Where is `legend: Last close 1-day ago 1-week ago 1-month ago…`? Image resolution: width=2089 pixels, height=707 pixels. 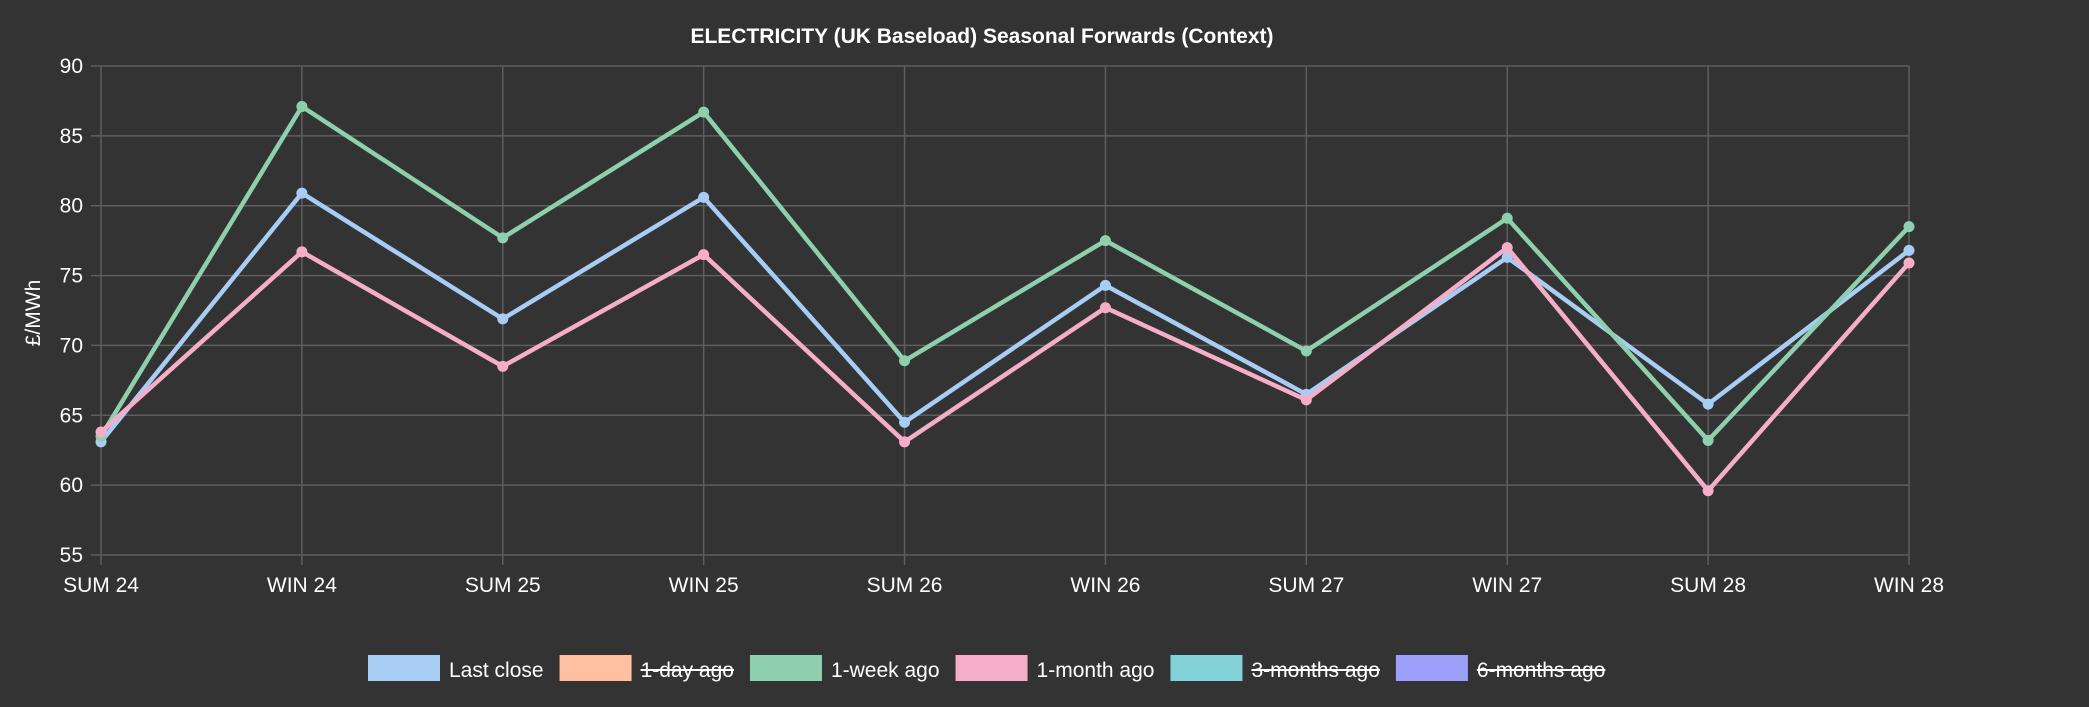 legend: Last close 1-day ago 1-week ago 1-month ago… is located at coordinates (987, 668).